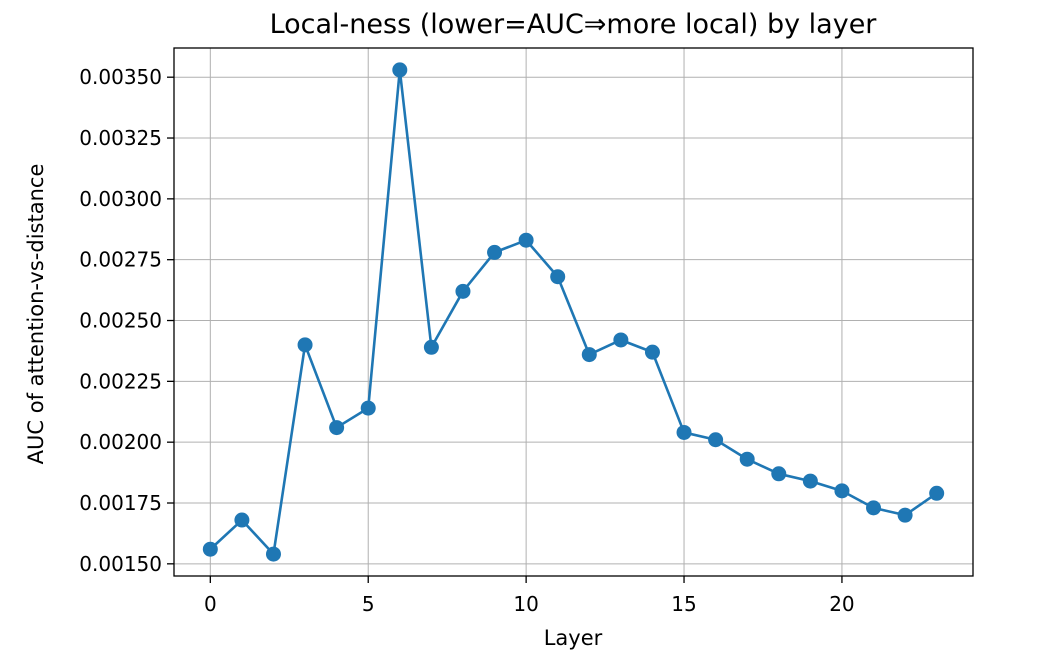 The width and height of the screenshot is (1045, 667). I want to click on x-axis: 0 5 10 15 20, so click(529, 596).